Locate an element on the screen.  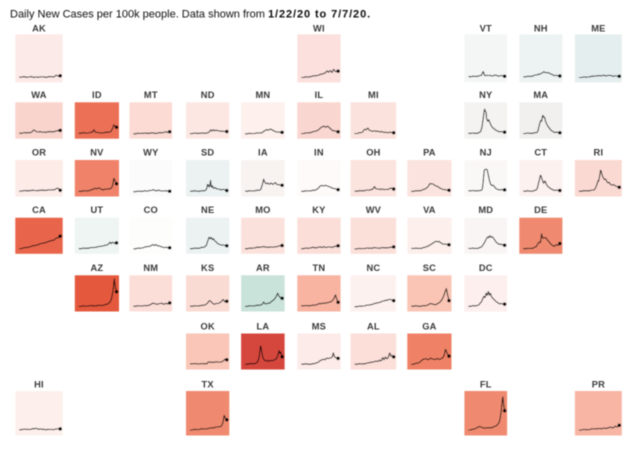
svg-text: WV is located at coordinates (374, 210).